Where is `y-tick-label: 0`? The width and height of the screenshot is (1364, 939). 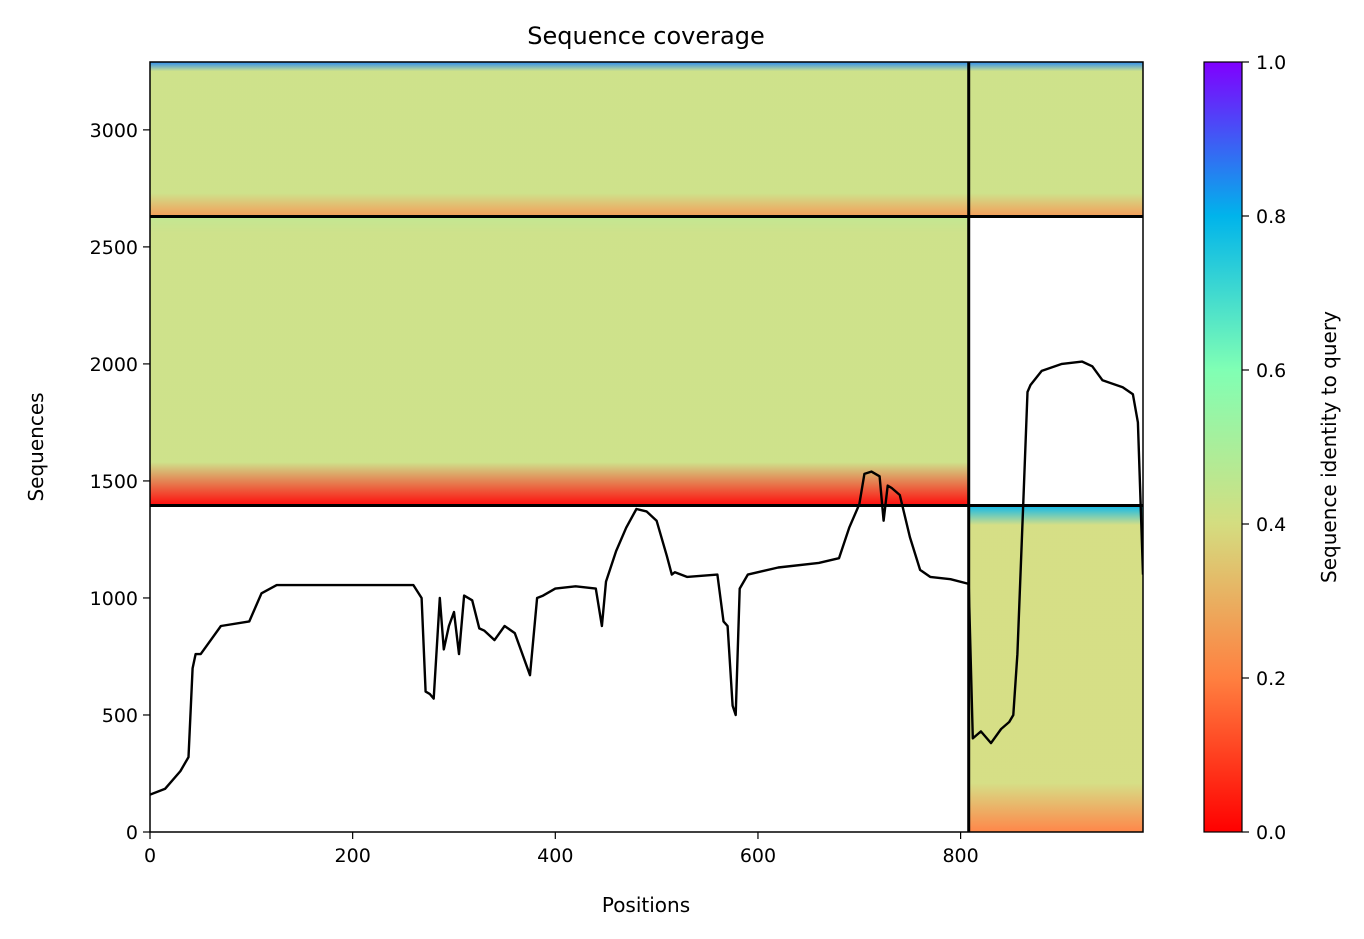 y-tick-label: 0 is located at coordinates (132, 833).